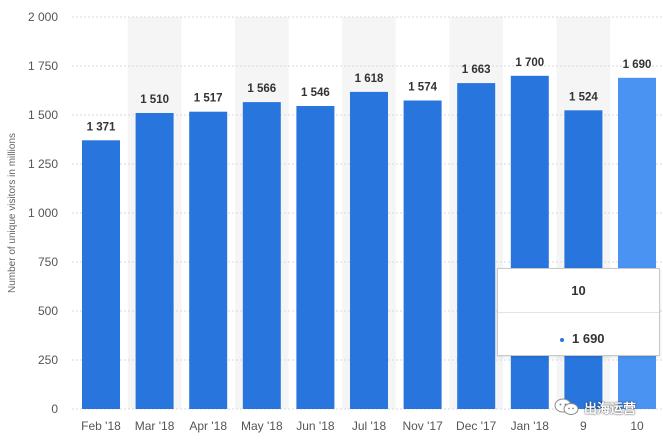 This screenshot has width=663, height=442. I want to click on bar-value-label: 1 546, so click(315, 93).